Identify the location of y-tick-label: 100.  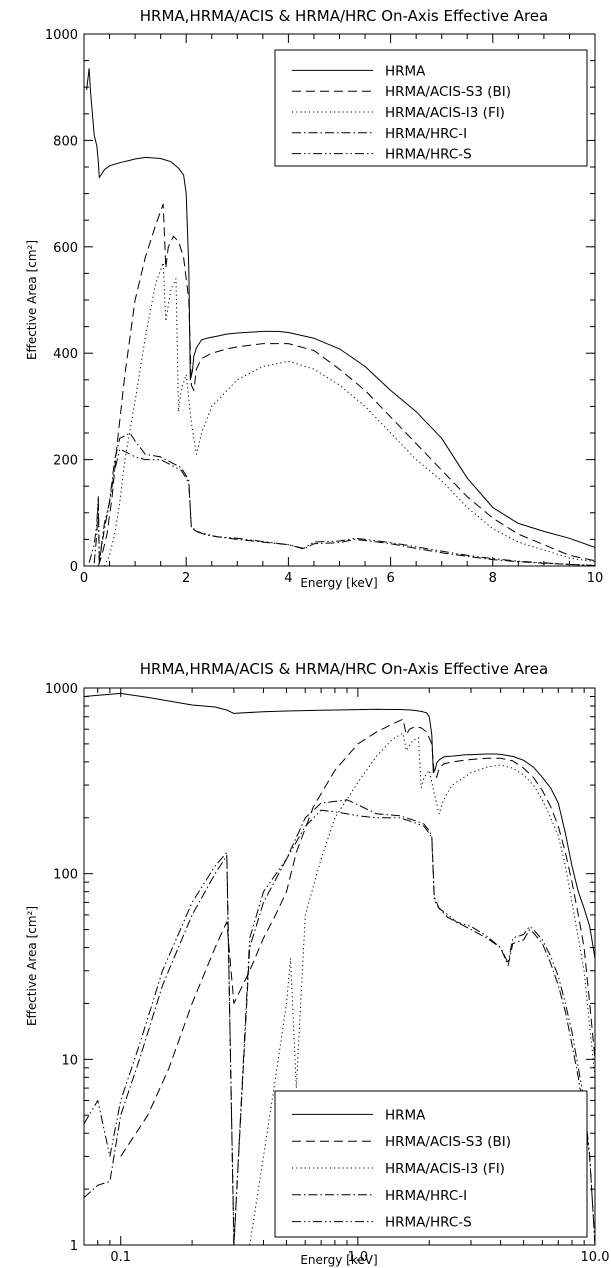
(65, 875).